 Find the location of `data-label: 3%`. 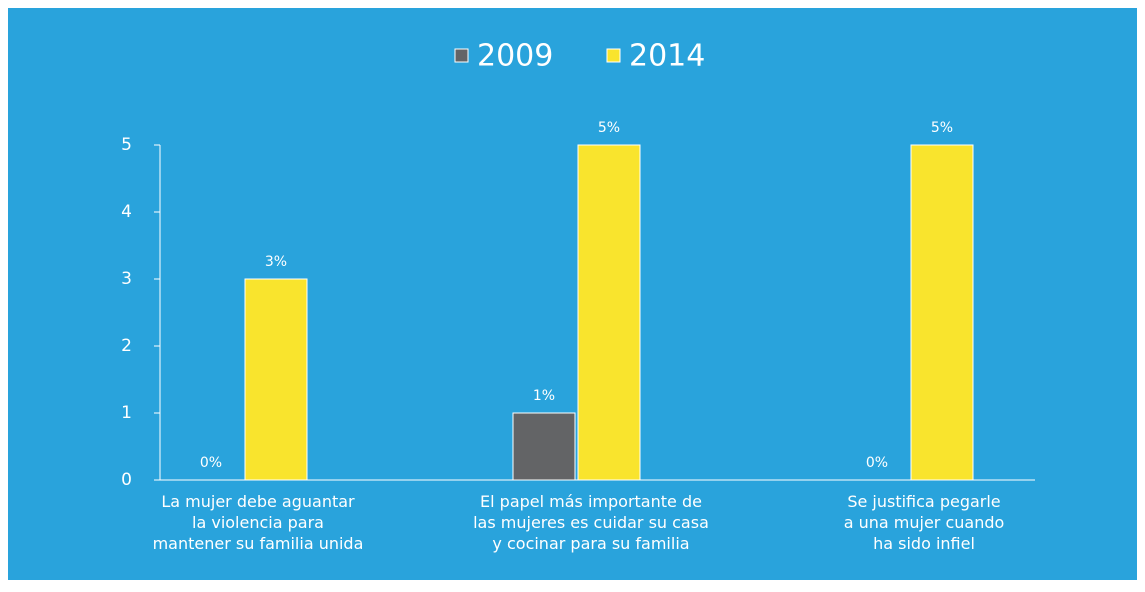

data-label: 3% is located at coordinates (276, 262).